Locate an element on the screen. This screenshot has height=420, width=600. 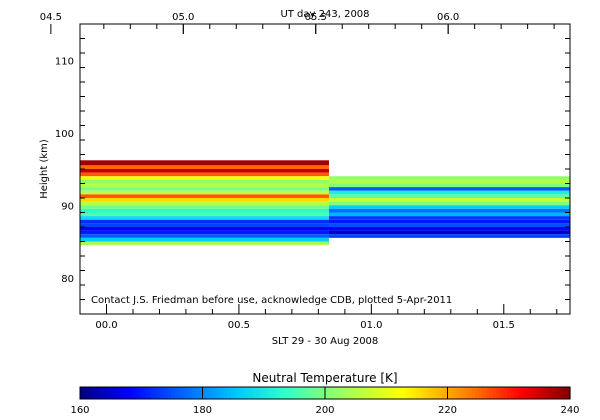
colorbar-ticks: 160 180 200 220 240 is located at coordinates (325, 401).